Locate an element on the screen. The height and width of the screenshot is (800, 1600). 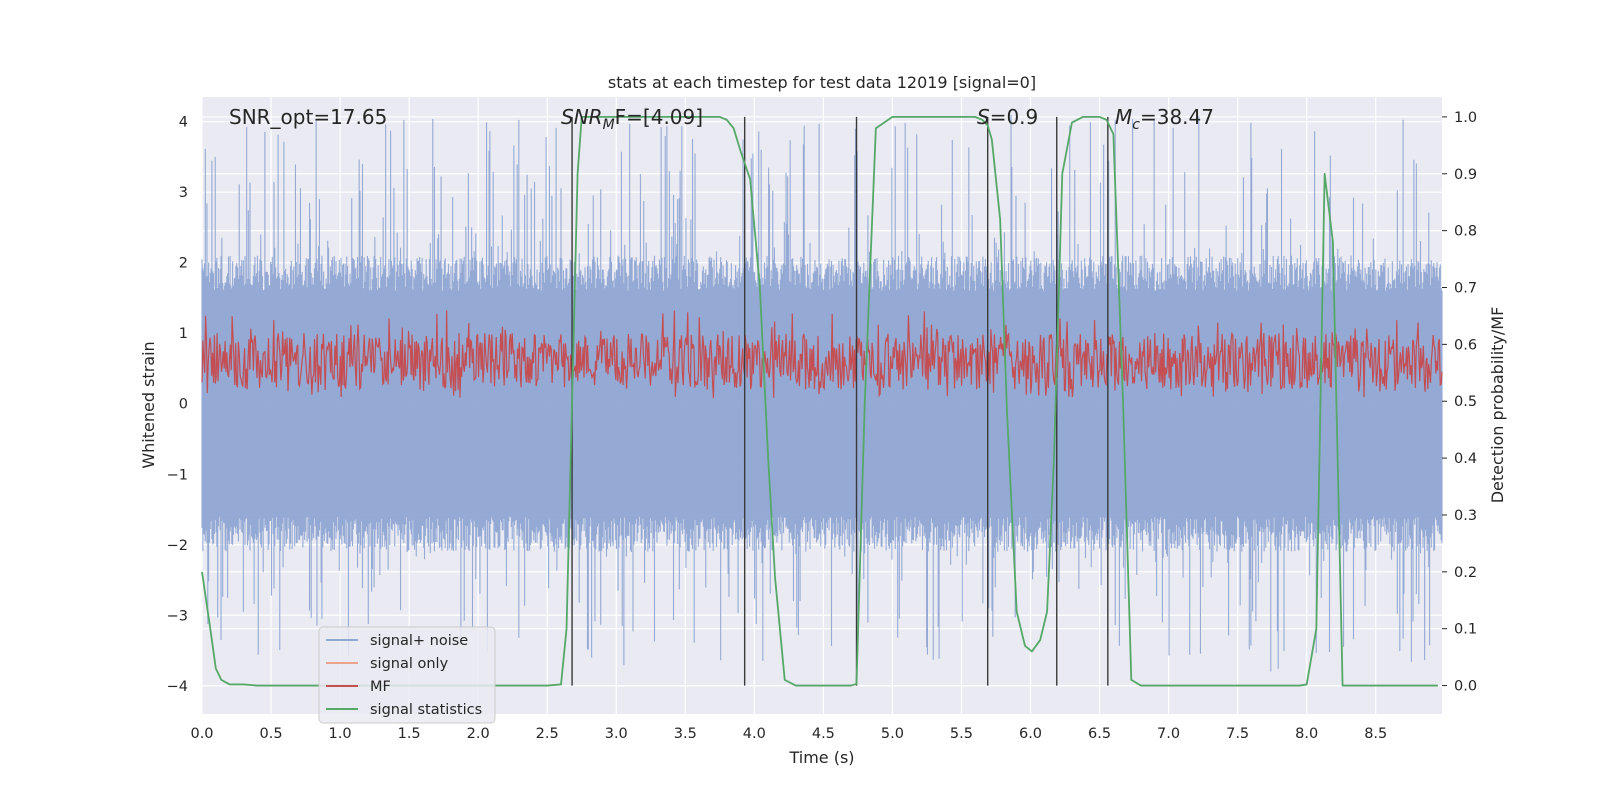
annotation-s: S=0.9 is located at coordinates (1007, 117).